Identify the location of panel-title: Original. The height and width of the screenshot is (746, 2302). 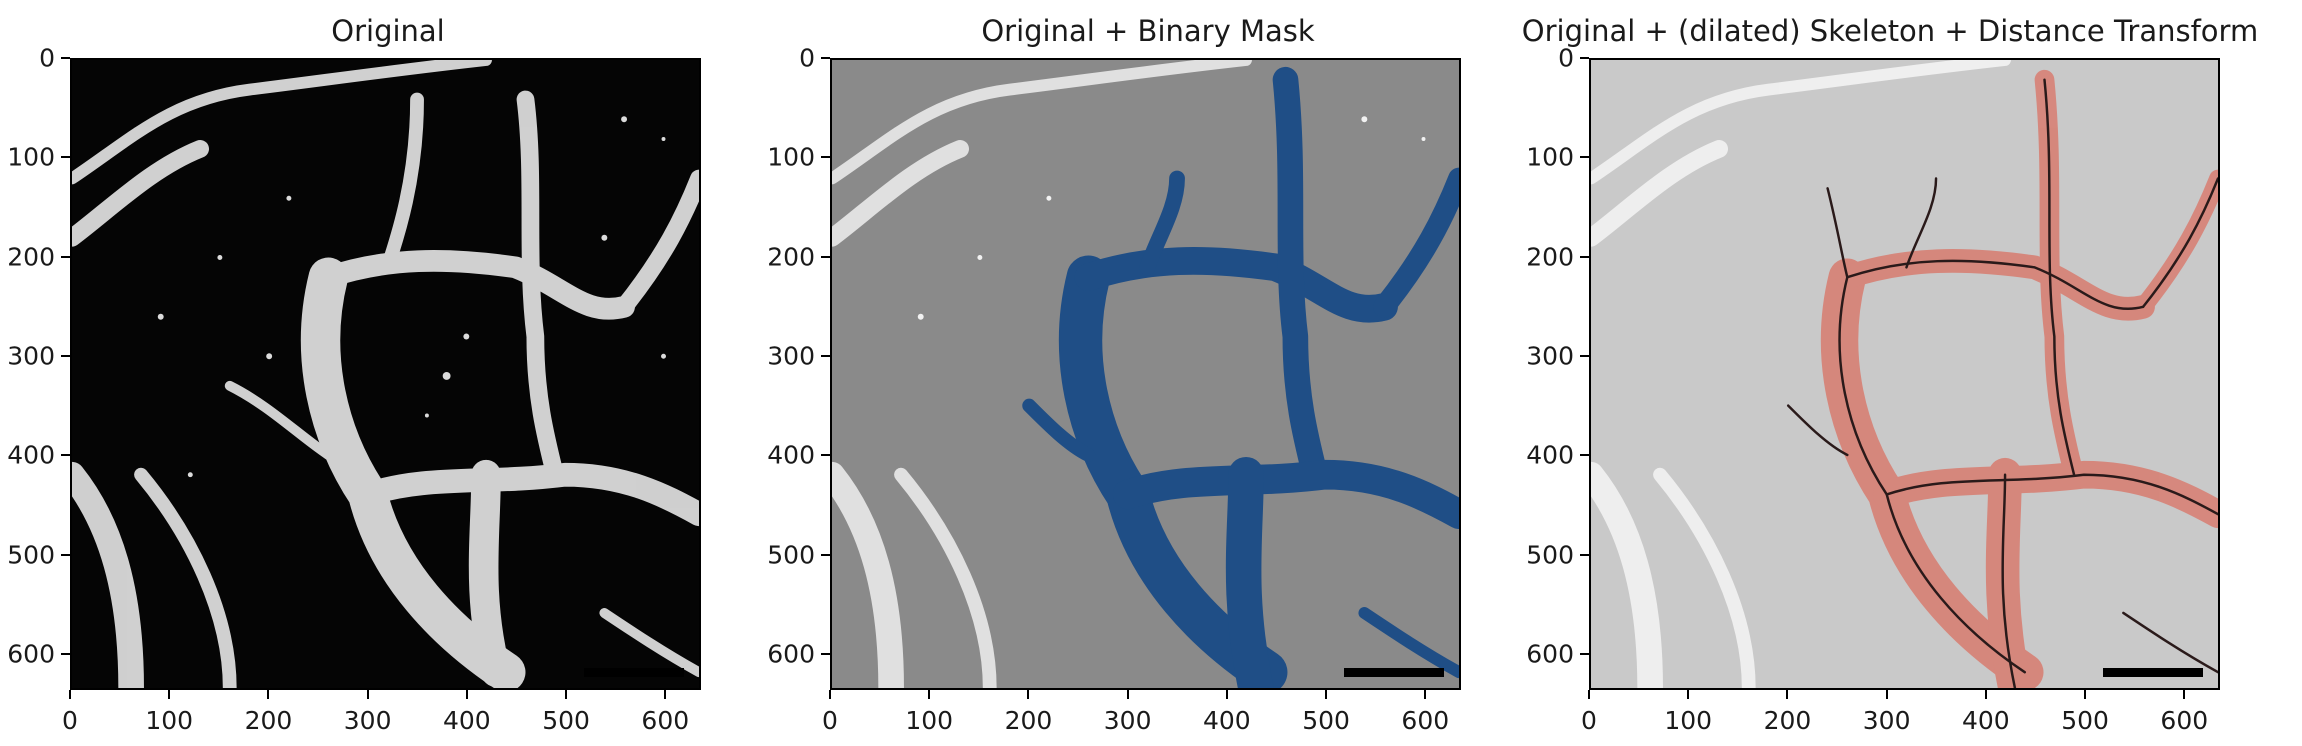
(388, 31).